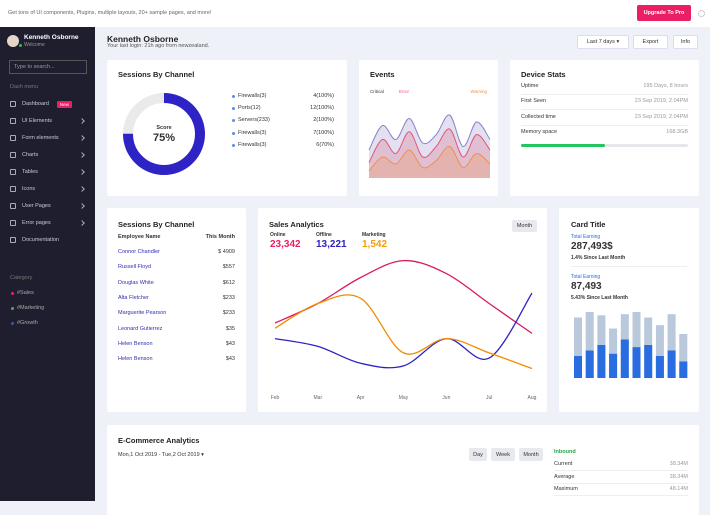 This screenshot has width=710, height=515. What do you see at coordinates (478, 91) in the screenshot?
I see `legend-item: Warning` at bounding box center [478, 91].